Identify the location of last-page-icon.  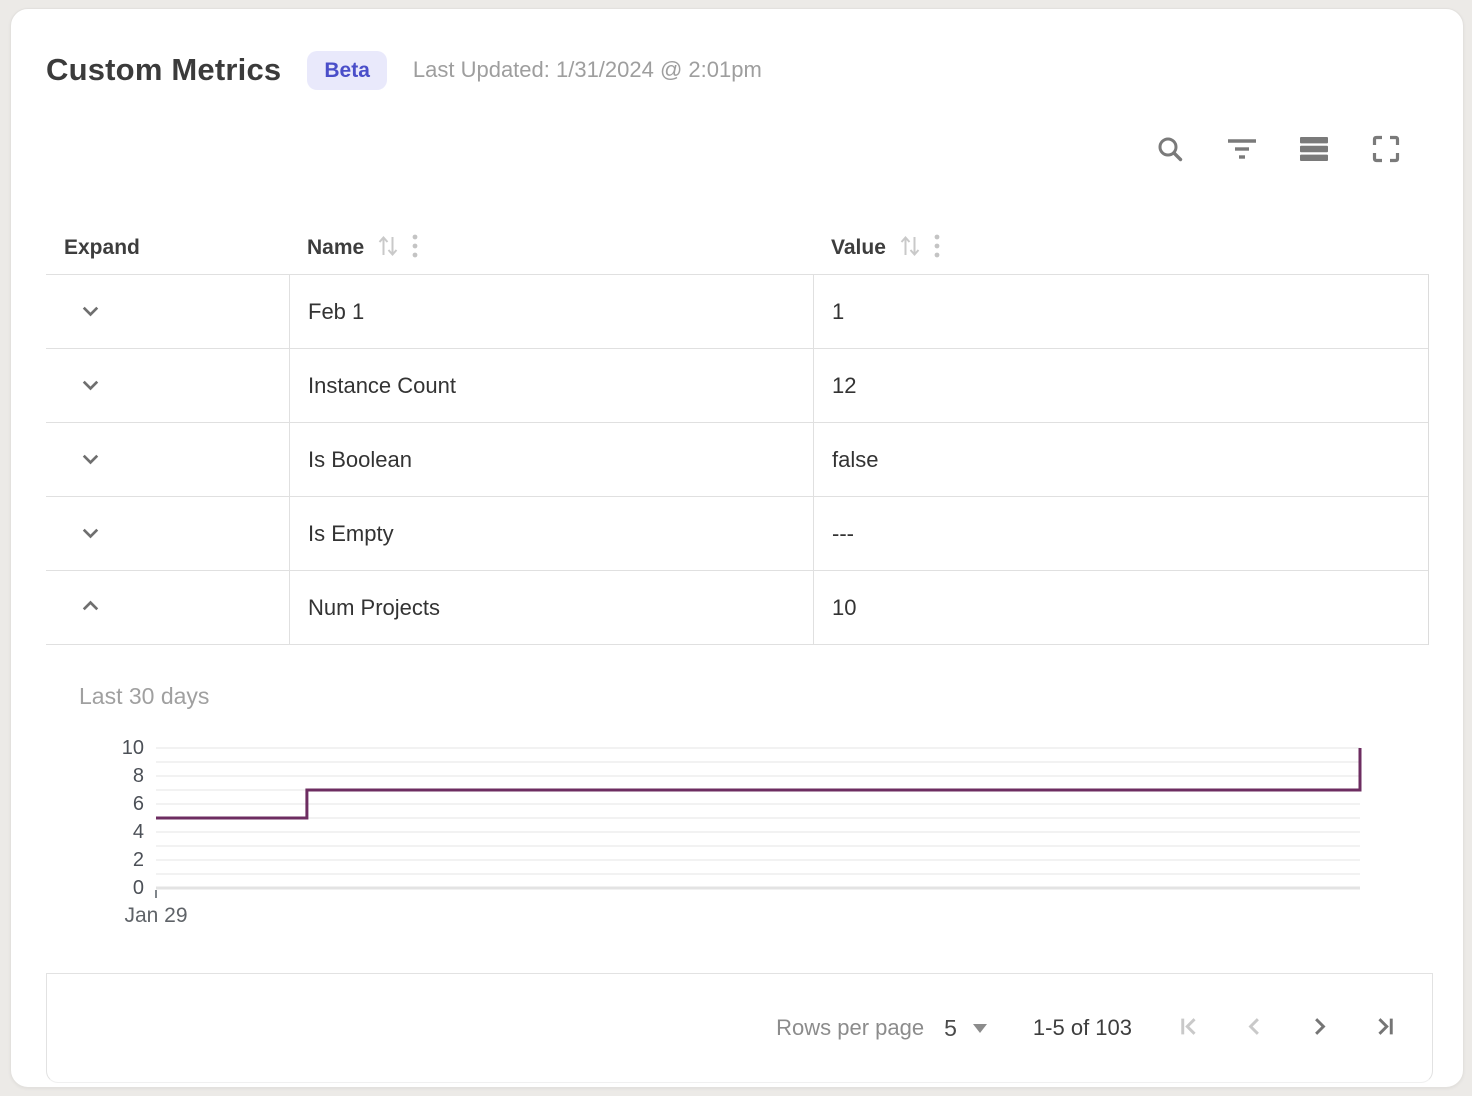
(1384, 1028).